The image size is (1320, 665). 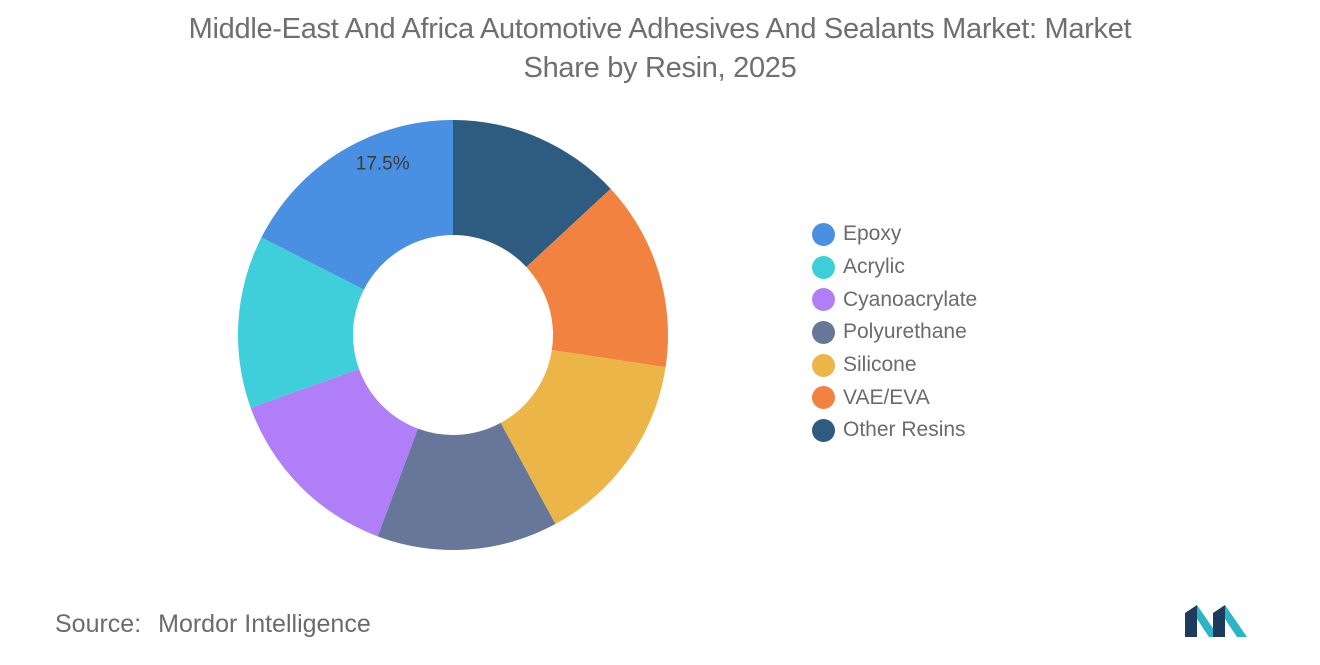 I want to click on legend-item-vae-eva: VAE/EVA, so click(x=894, y=397).